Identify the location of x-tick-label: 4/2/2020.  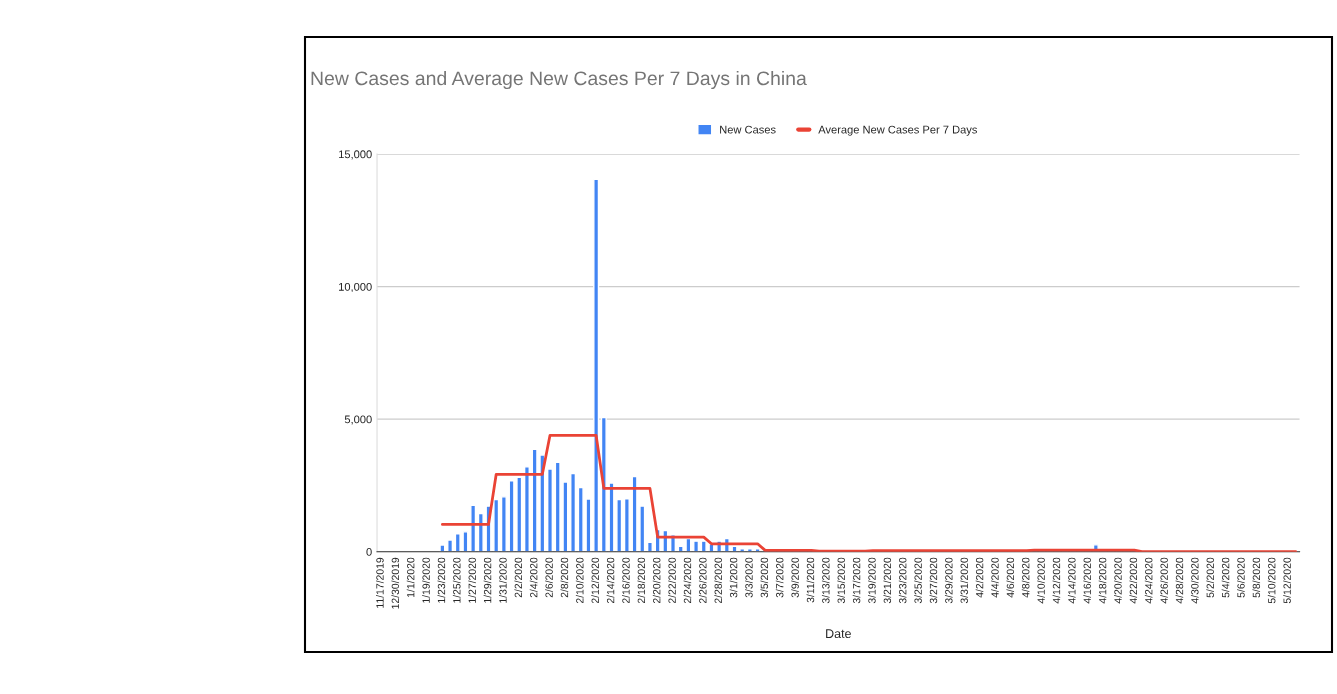
(979, 577).